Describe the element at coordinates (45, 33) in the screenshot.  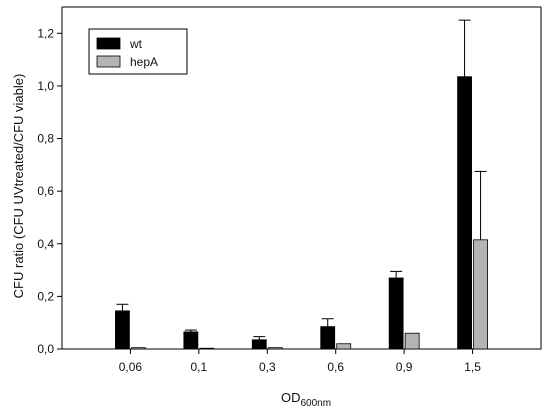
I see `y-tick-label: 1,2` at that location.